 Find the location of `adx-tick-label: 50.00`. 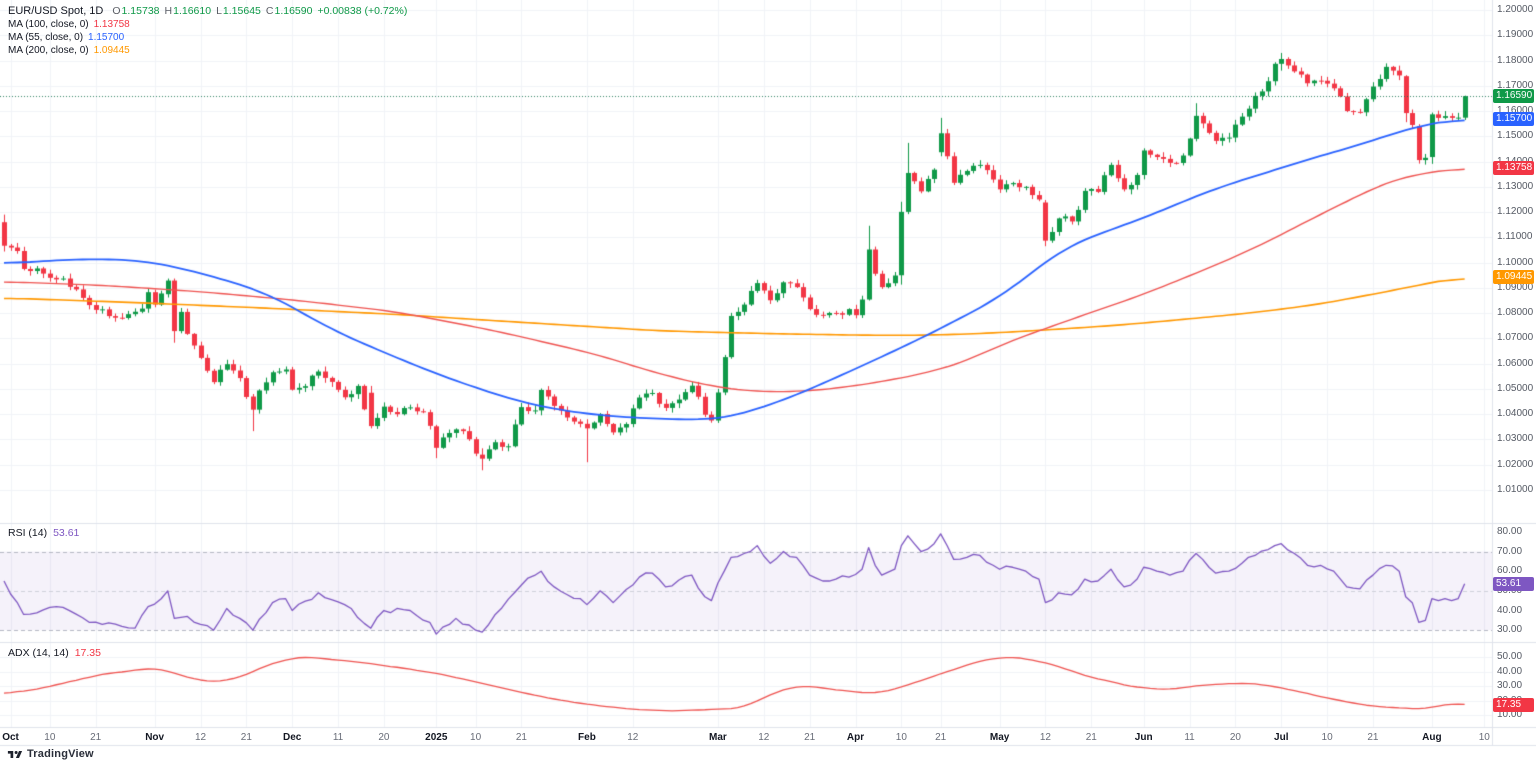

adx-tick-label: 50.00 is located at coordinates (1510, 657).